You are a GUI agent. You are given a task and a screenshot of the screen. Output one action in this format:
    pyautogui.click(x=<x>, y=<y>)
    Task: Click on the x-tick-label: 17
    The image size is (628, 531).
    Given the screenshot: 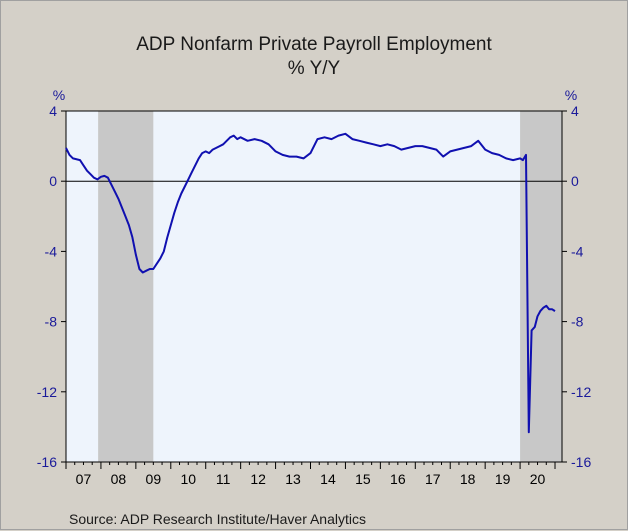 What is the action you would take?
    pyautogui.click(x=433, y=479)
    